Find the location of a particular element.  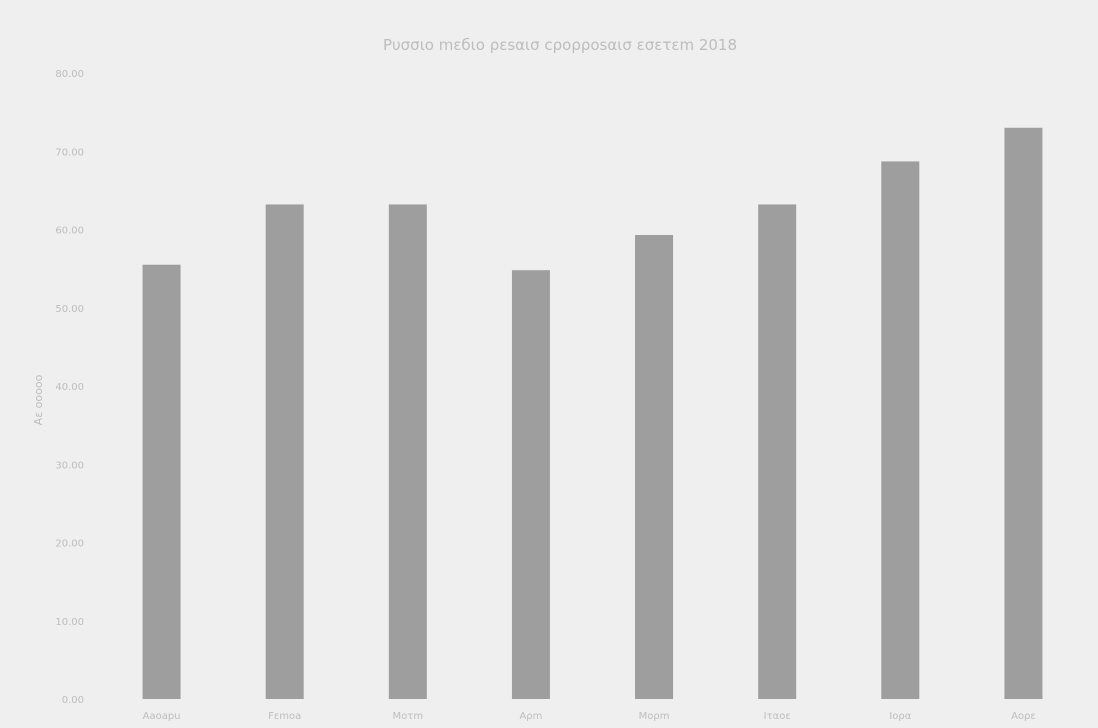

x-tick-label: Αρm is located at coordinates (530, 716).